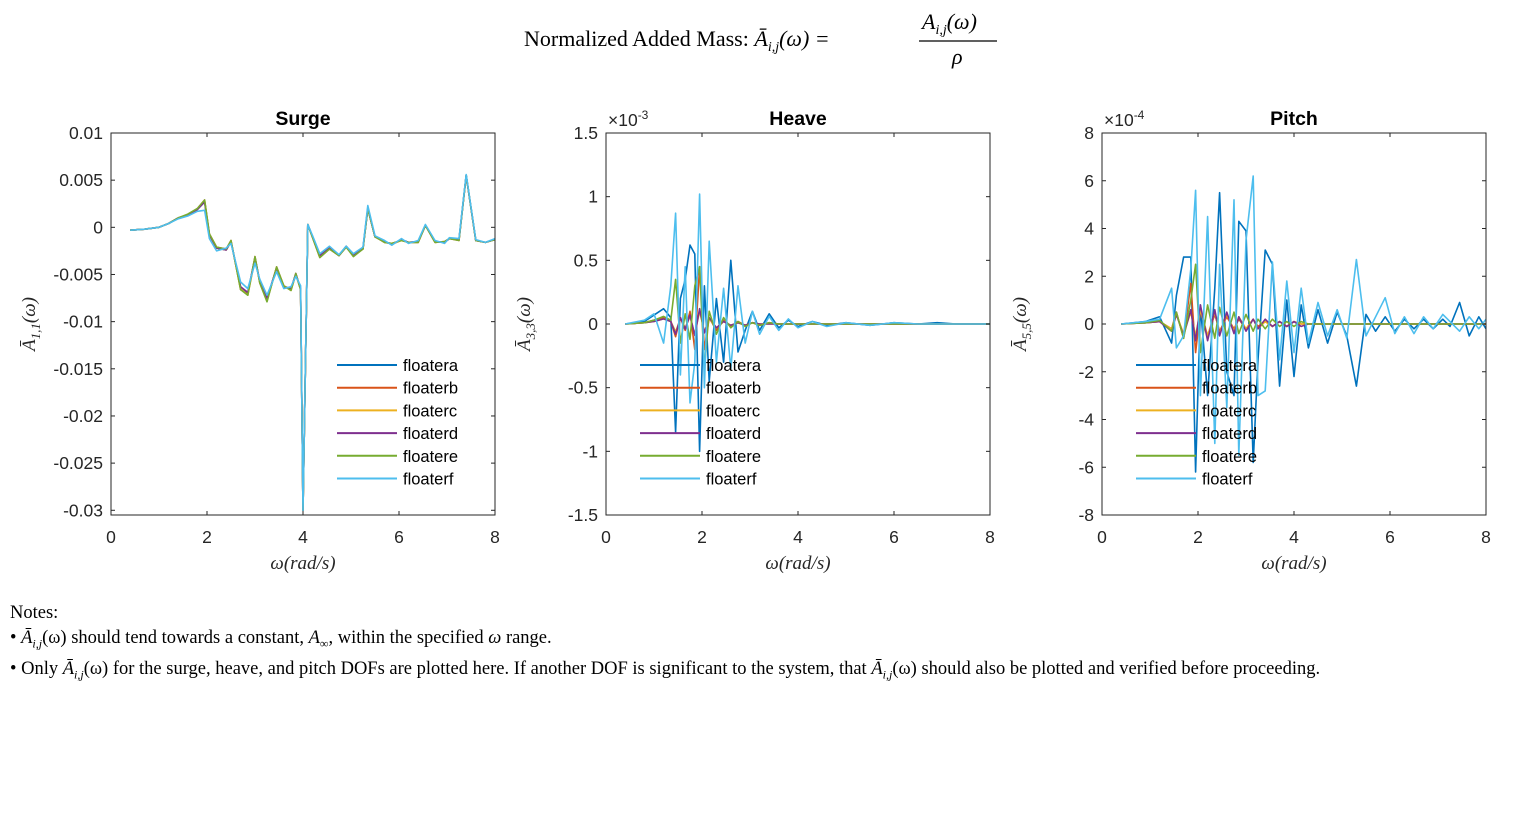  What do you see at coordinates (962, 21) in the screenshot?
I see `suptitle-num-arg: (ω)` at bounding box center [962, 21].